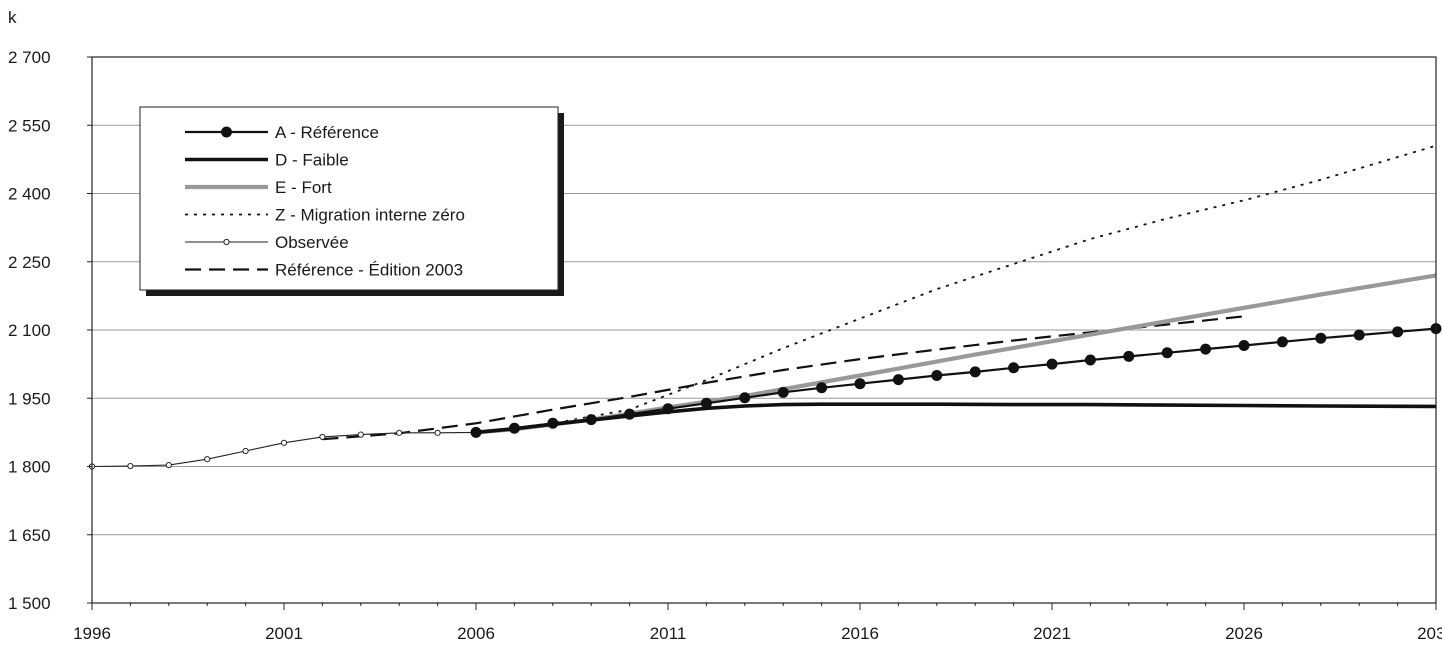  Describe the element at coordinates (327, 132) in the screenshot. I see `legend-label-a-reference: A - Référence` at that location.